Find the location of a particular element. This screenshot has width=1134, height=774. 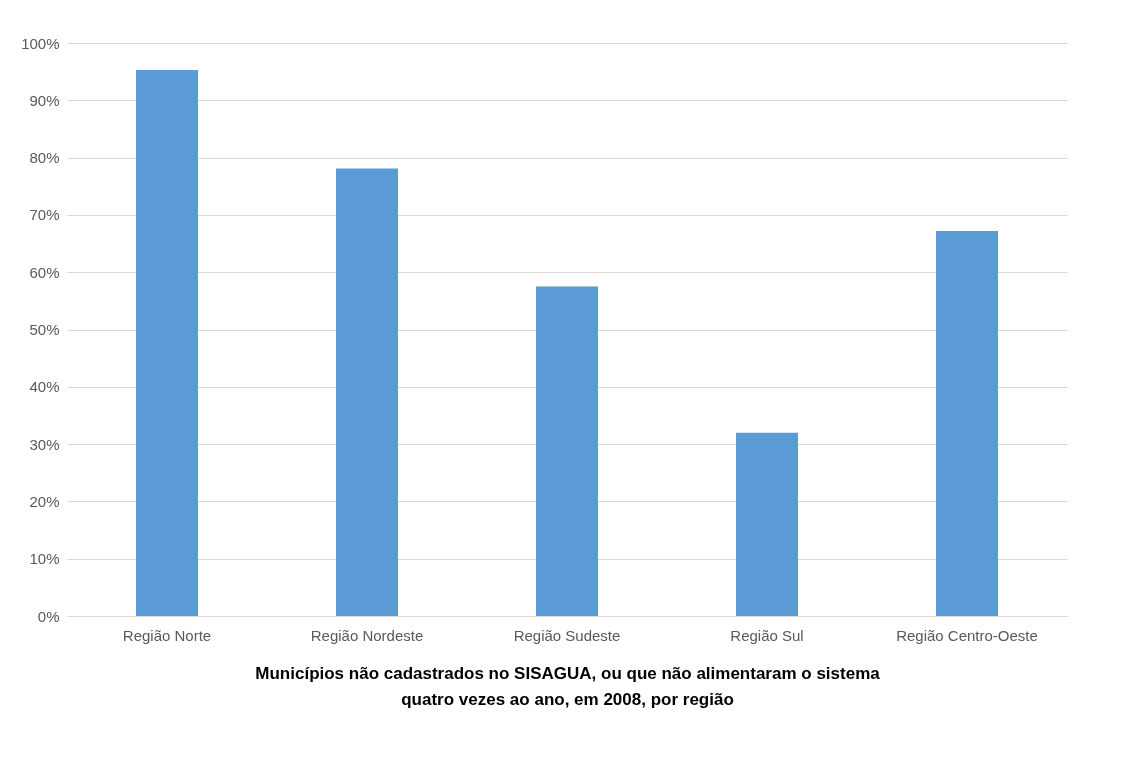

y-tick-label: 50% is located at coordinates (44, 329).